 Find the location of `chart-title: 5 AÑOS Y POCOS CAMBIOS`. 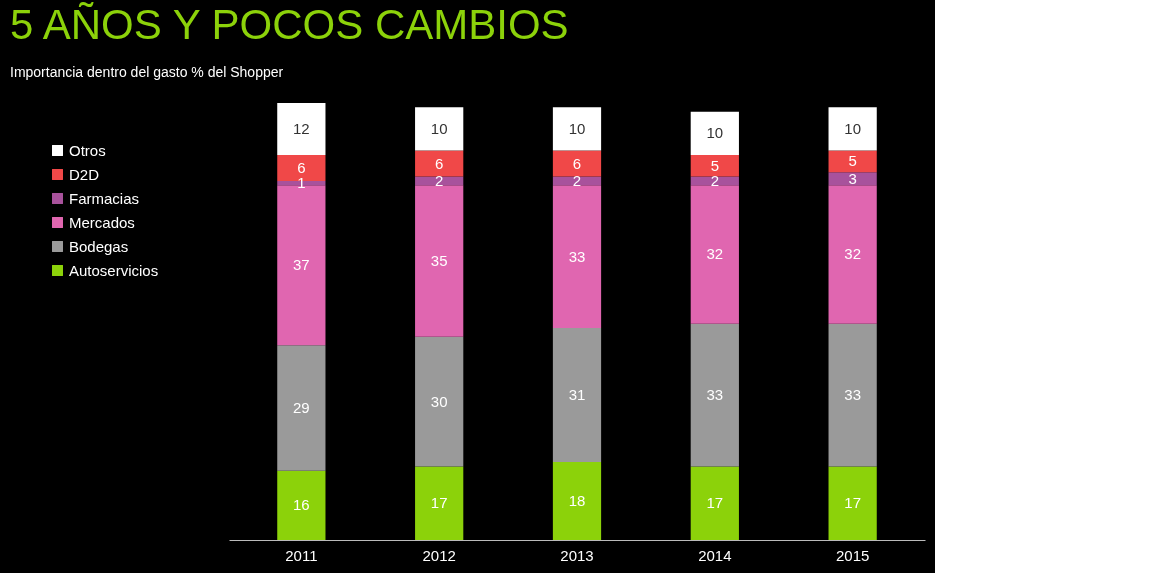

chart-title: 5 AÑOS Y POCOS CAMBIOS is located at coordinates (289, 24).